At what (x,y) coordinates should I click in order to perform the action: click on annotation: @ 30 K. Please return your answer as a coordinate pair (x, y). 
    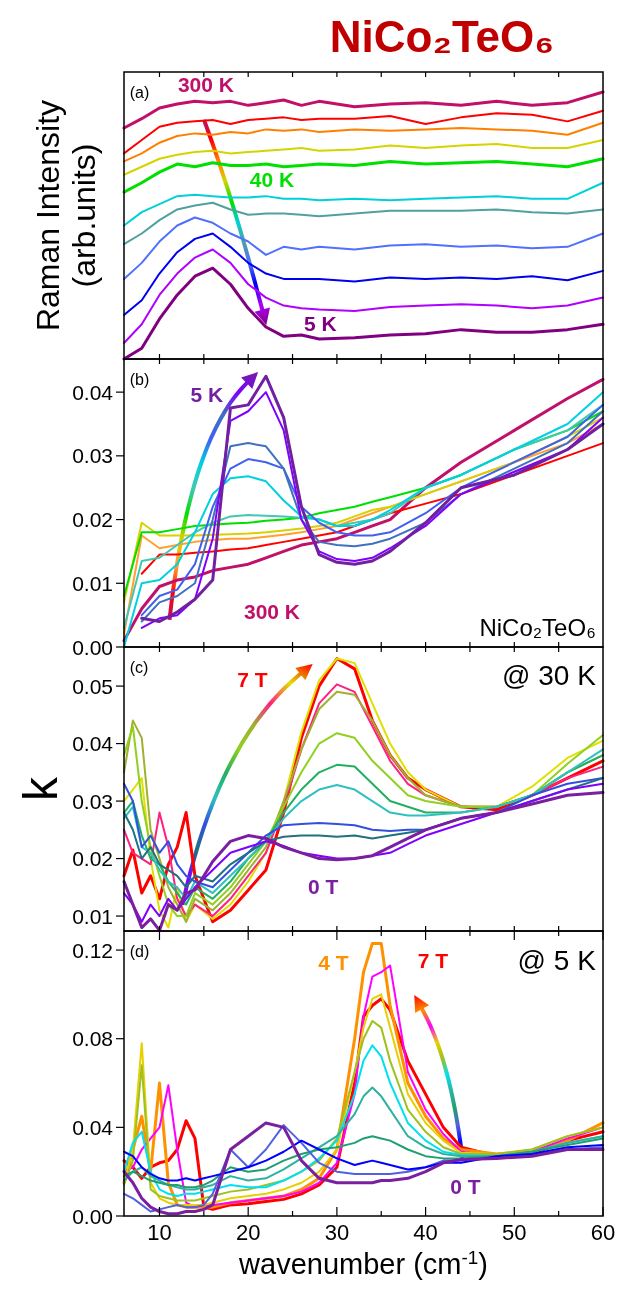
    Looking at the image, I should click on (549, 675).